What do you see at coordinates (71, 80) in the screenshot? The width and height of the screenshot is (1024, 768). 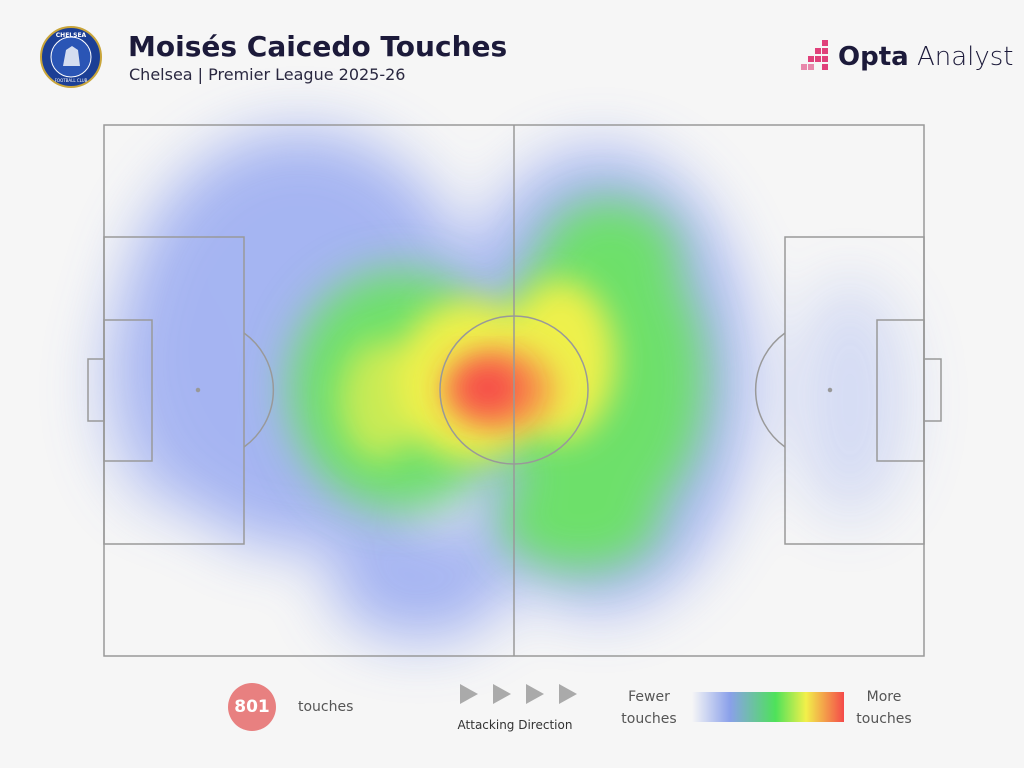 I see `crest-text: FOOTBALL CLUB` at bounding box center [71, 80].